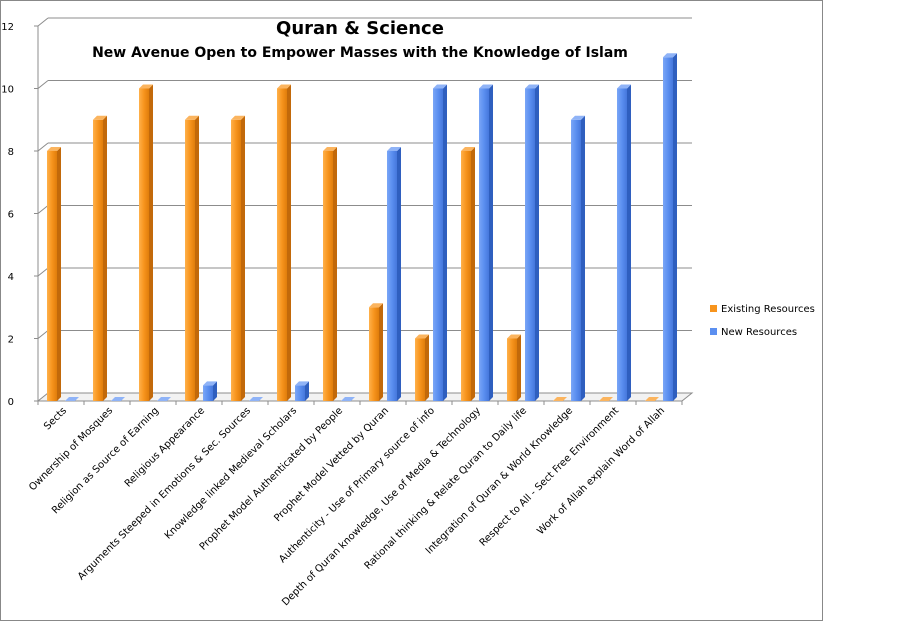 The width and height of the screenshot is (918, 621). Describe the element at coordinates (360, 28) in the screenshot. I see `chart-title: Quran & Science` at that location.